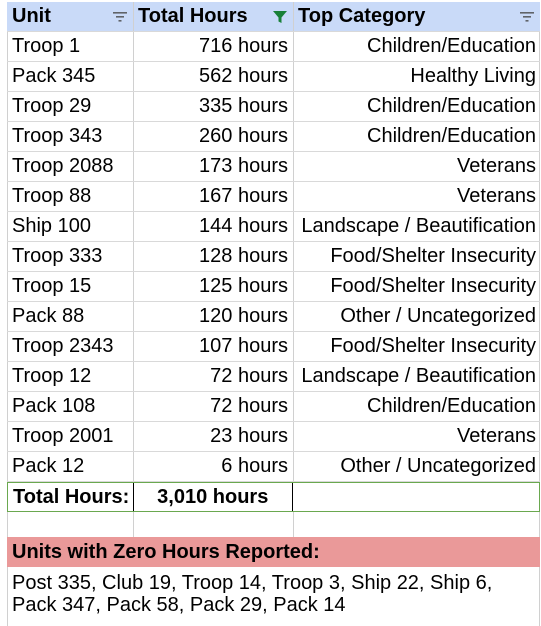  What do you see at coordinates (280, 17) in the screenshot?
I see `funnel-filter-icon` at bounding box center [280, 17].